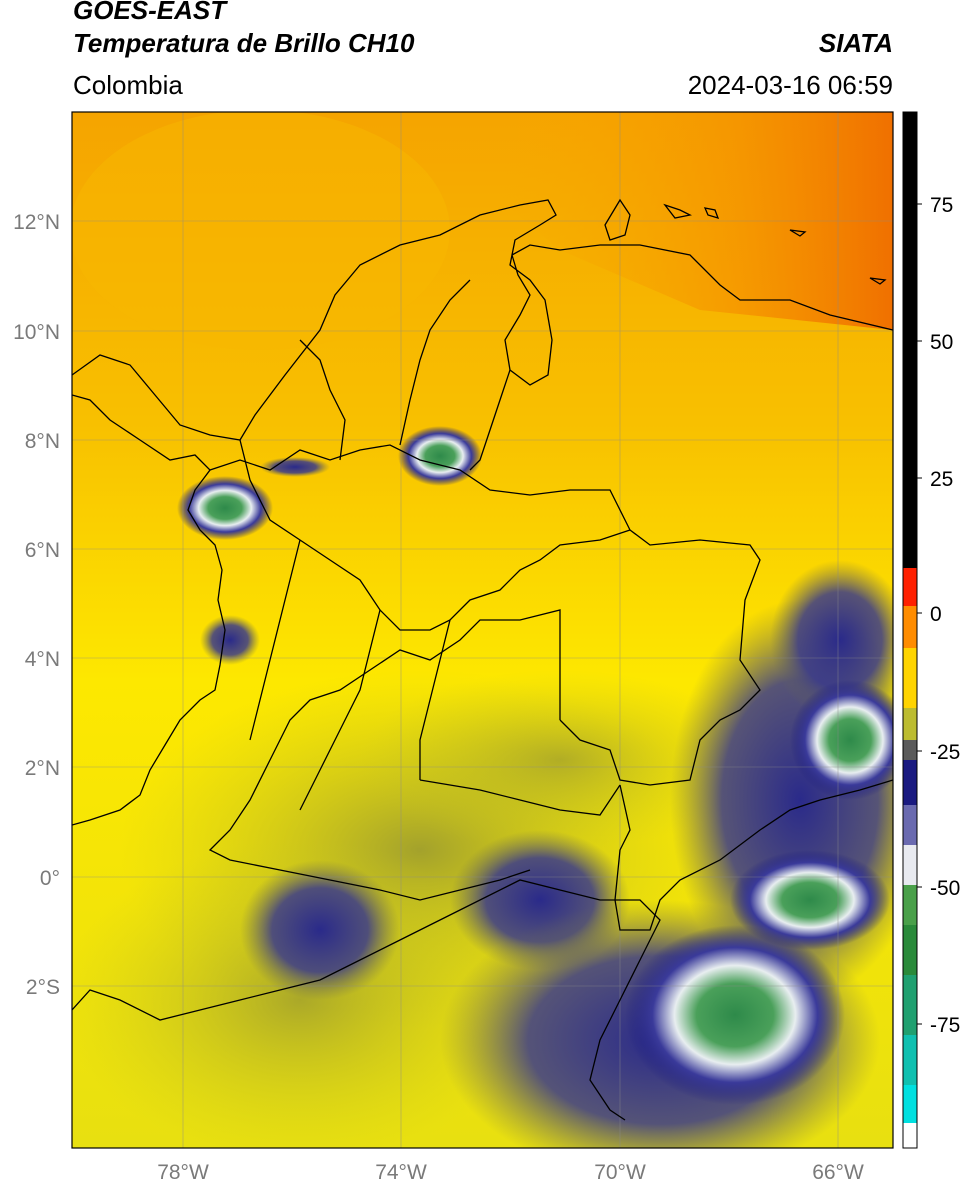 This screenshot has height=1190, width=966. What do you see at coordinates (36, 222) in the screenshot?
I see `lat-tick-label: 12°N` at bounding box center [36, 222].